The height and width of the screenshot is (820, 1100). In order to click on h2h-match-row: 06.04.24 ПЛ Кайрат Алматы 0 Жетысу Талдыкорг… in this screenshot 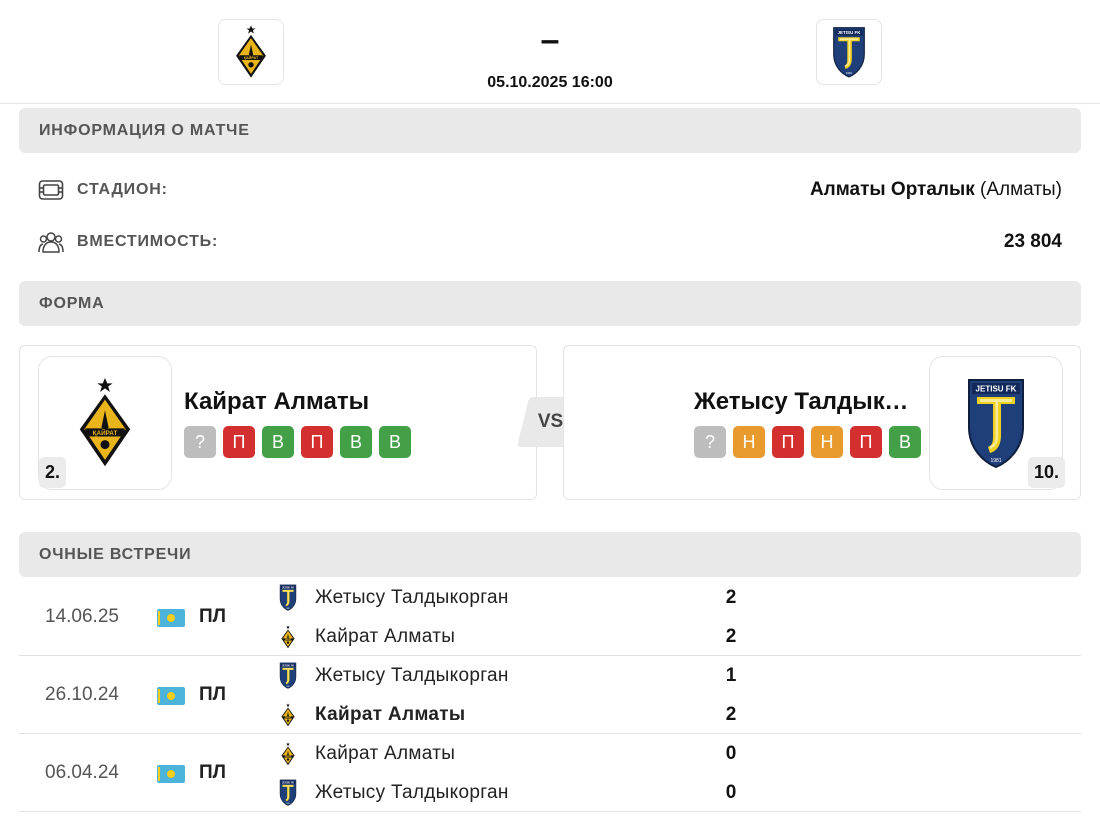, I will do `click(550, 773)`.